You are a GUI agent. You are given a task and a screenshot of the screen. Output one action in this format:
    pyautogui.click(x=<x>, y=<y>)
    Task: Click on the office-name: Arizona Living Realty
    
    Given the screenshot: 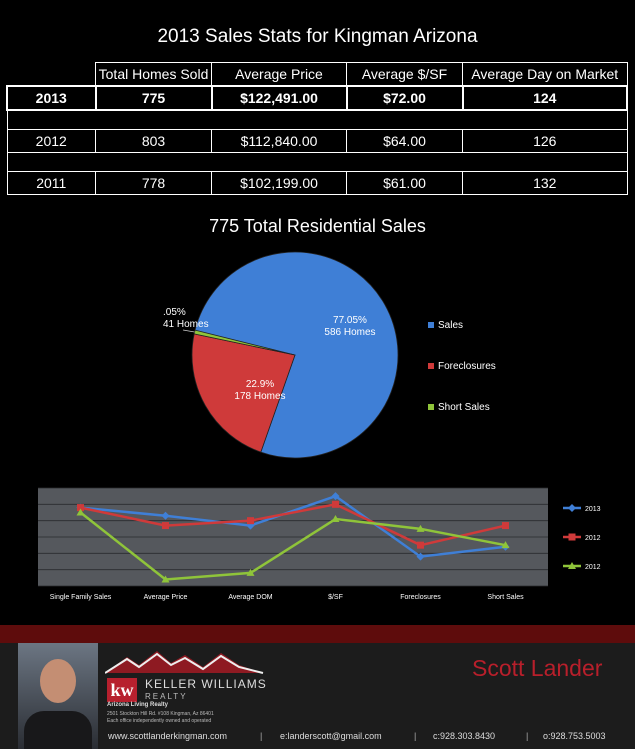 What is the action you would take?
    pyautogui.click(x=138, y=705)
    